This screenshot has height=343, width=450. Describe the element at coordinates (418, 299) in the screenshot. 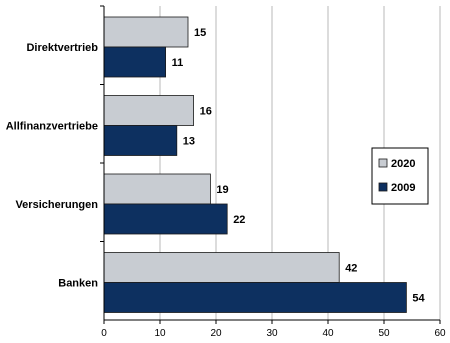

I see `data-label-banken-2009: 54` at that location.